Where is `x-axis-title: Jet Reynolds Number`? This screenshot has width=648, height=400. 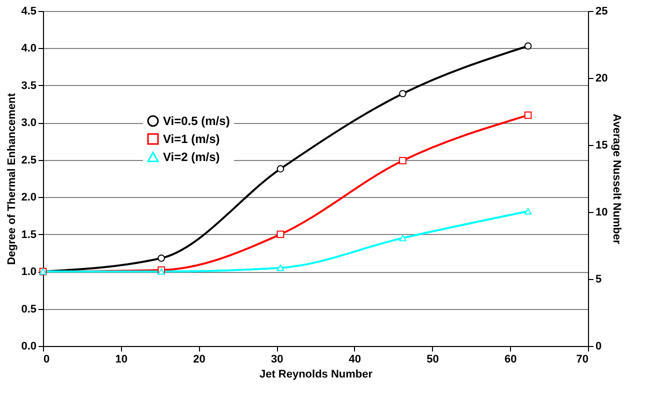
x-axis-title: Jet Reynolds Number is located at coordinates (316, 374).